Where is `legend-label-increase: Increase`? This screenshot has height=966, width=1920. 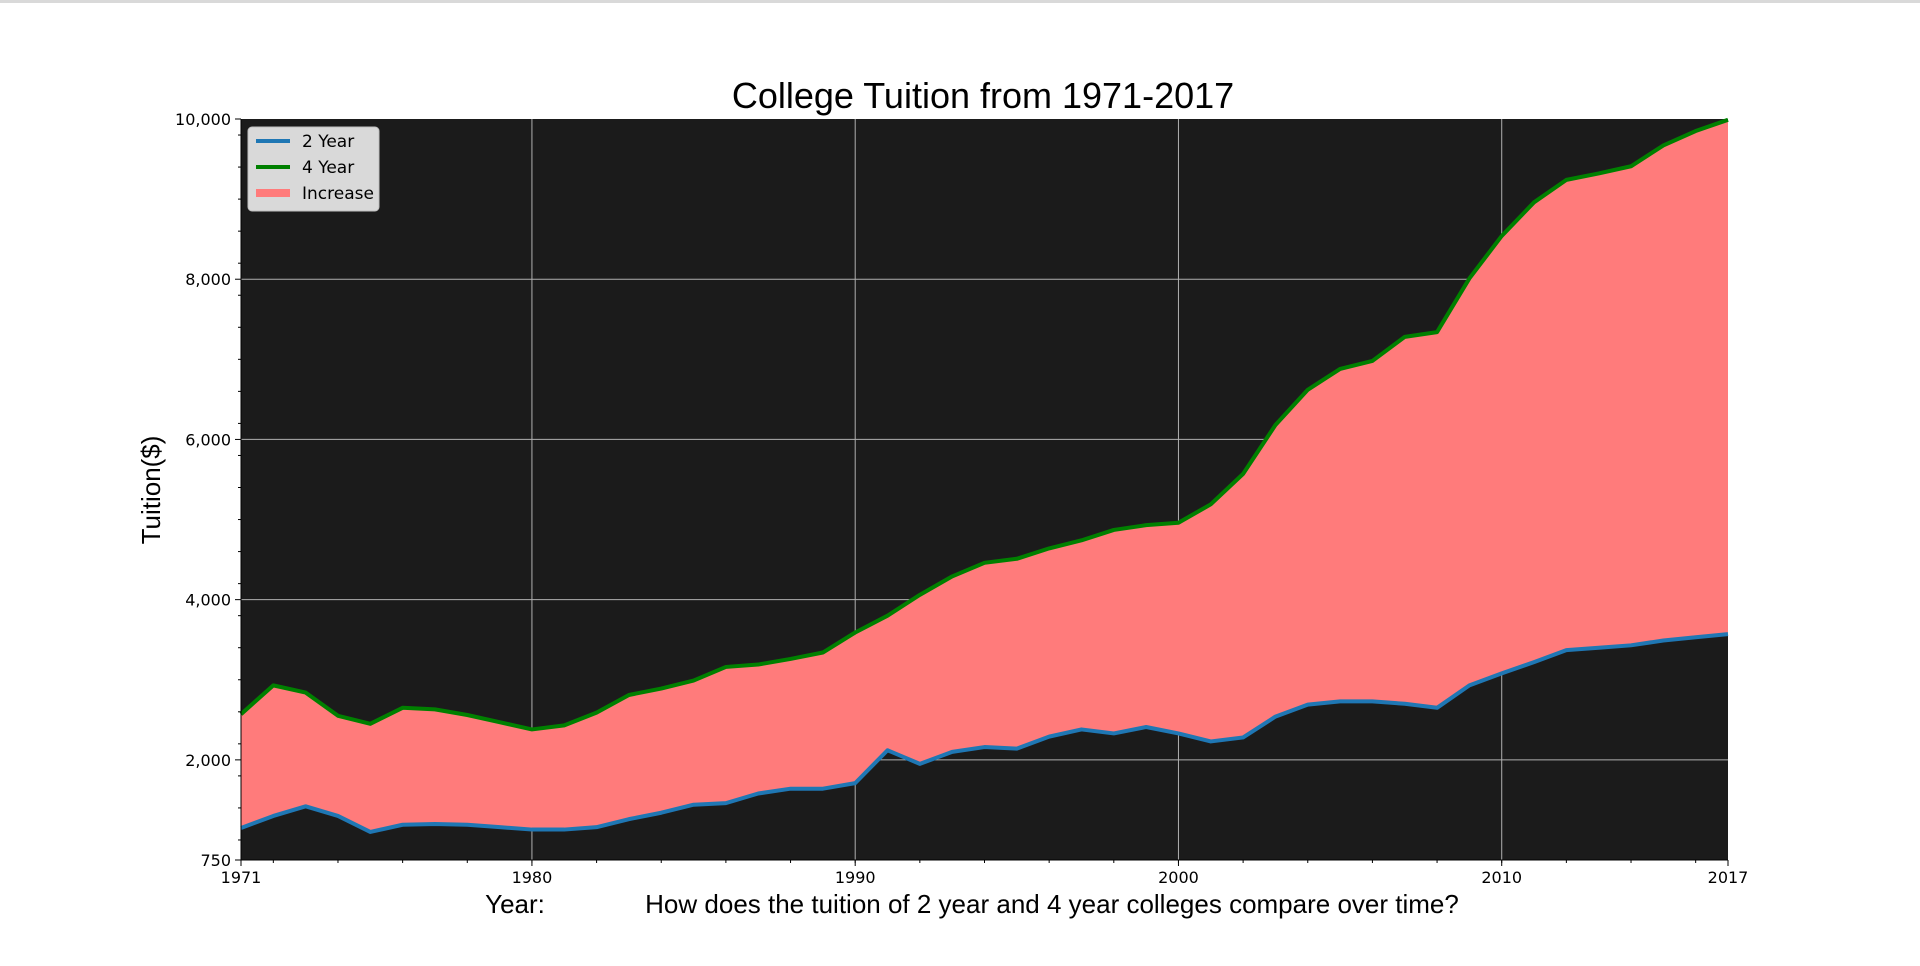 legend-label-increase: Increase is located at coordinates (338, 194).